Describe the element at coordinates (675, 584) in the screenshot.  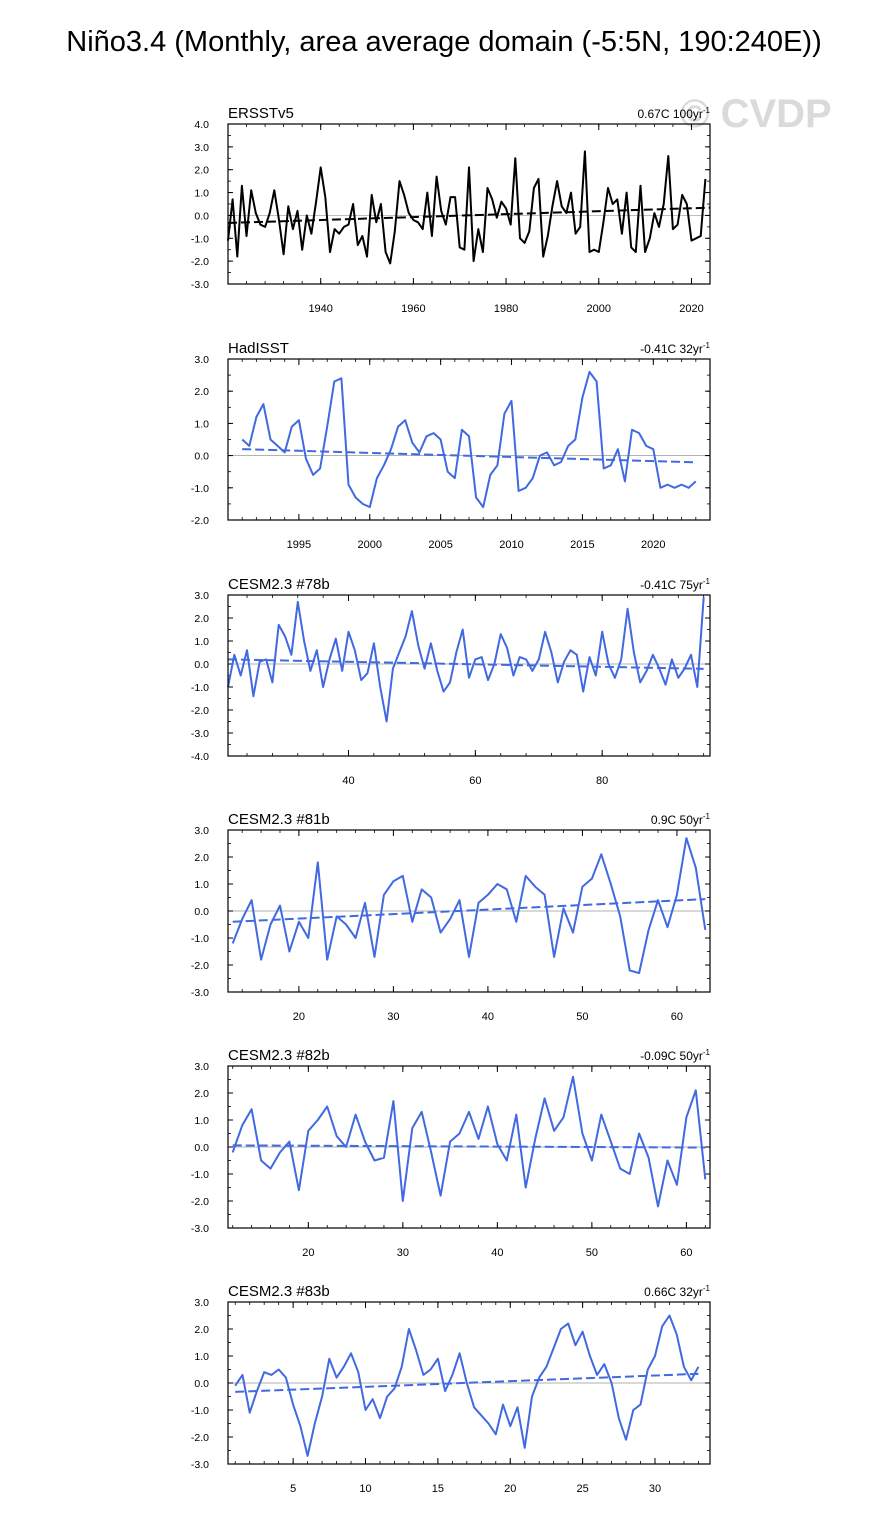
I see `trend-label: -0.41C 75yr-1` at that location.